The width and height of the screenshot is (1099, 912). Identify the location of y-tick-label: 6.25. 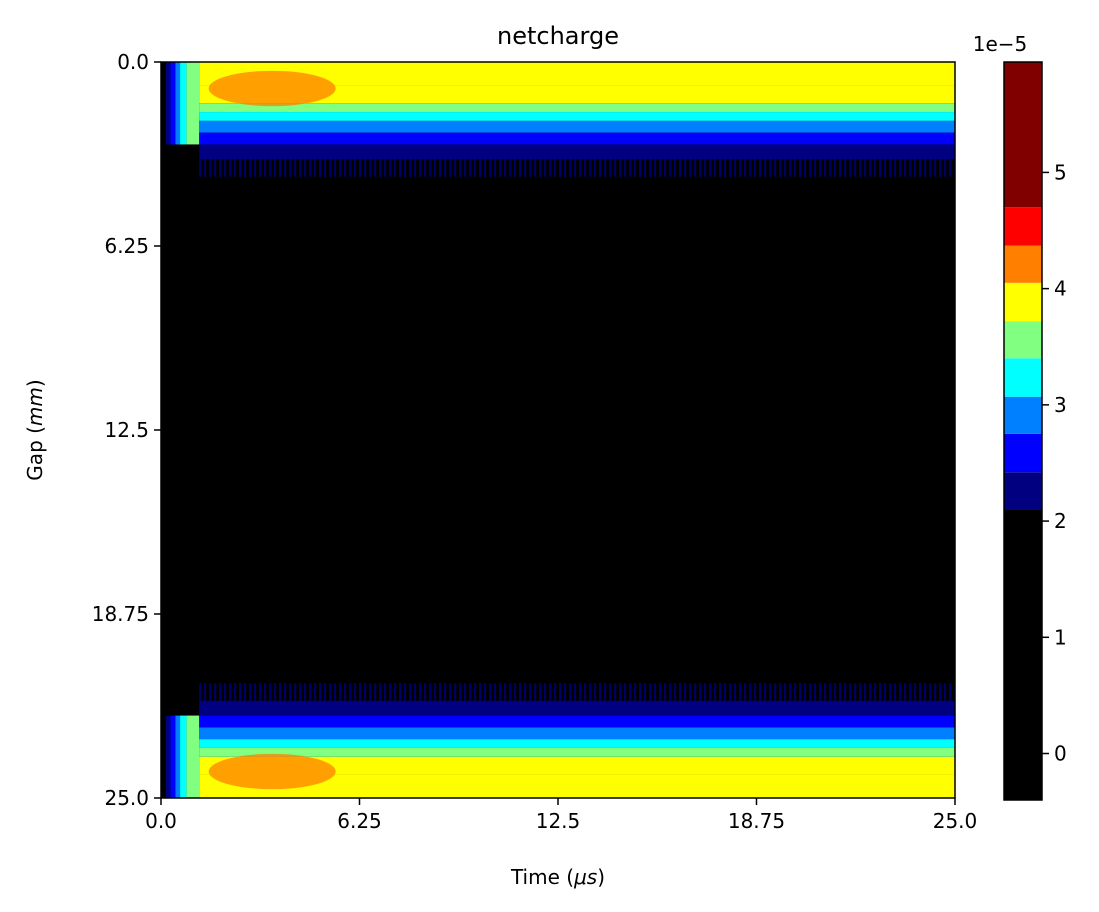
(126, 246).